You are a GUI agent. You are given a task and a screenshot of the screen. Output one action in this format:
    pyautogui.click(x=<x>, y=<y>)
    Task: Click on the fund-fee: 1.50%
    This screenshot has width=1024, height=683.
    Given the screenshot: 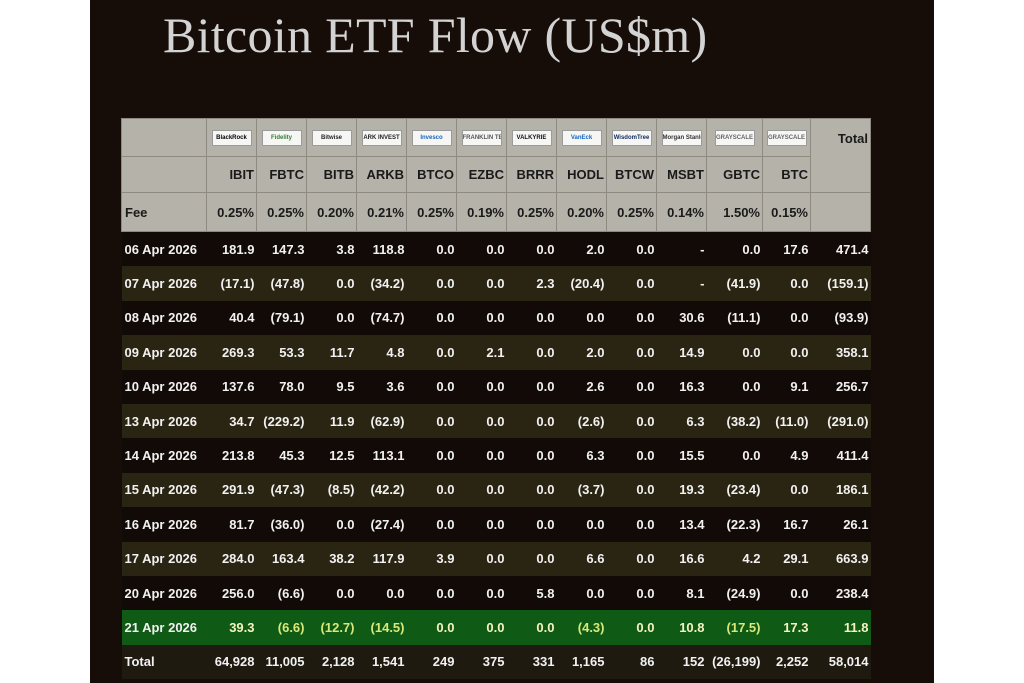 What is the action you would take?
    pyautogui.click(x=734, y=212)
    